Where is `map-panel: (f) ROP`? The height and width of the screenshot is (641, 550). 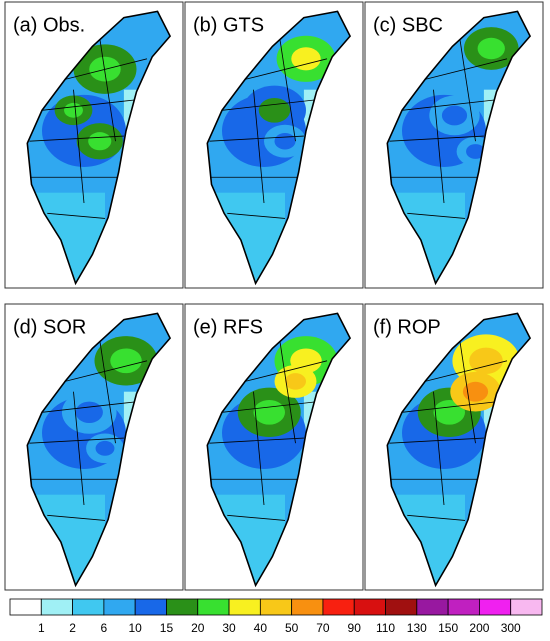
map-panel: (f) ROP is located at coordinates (454, 447).